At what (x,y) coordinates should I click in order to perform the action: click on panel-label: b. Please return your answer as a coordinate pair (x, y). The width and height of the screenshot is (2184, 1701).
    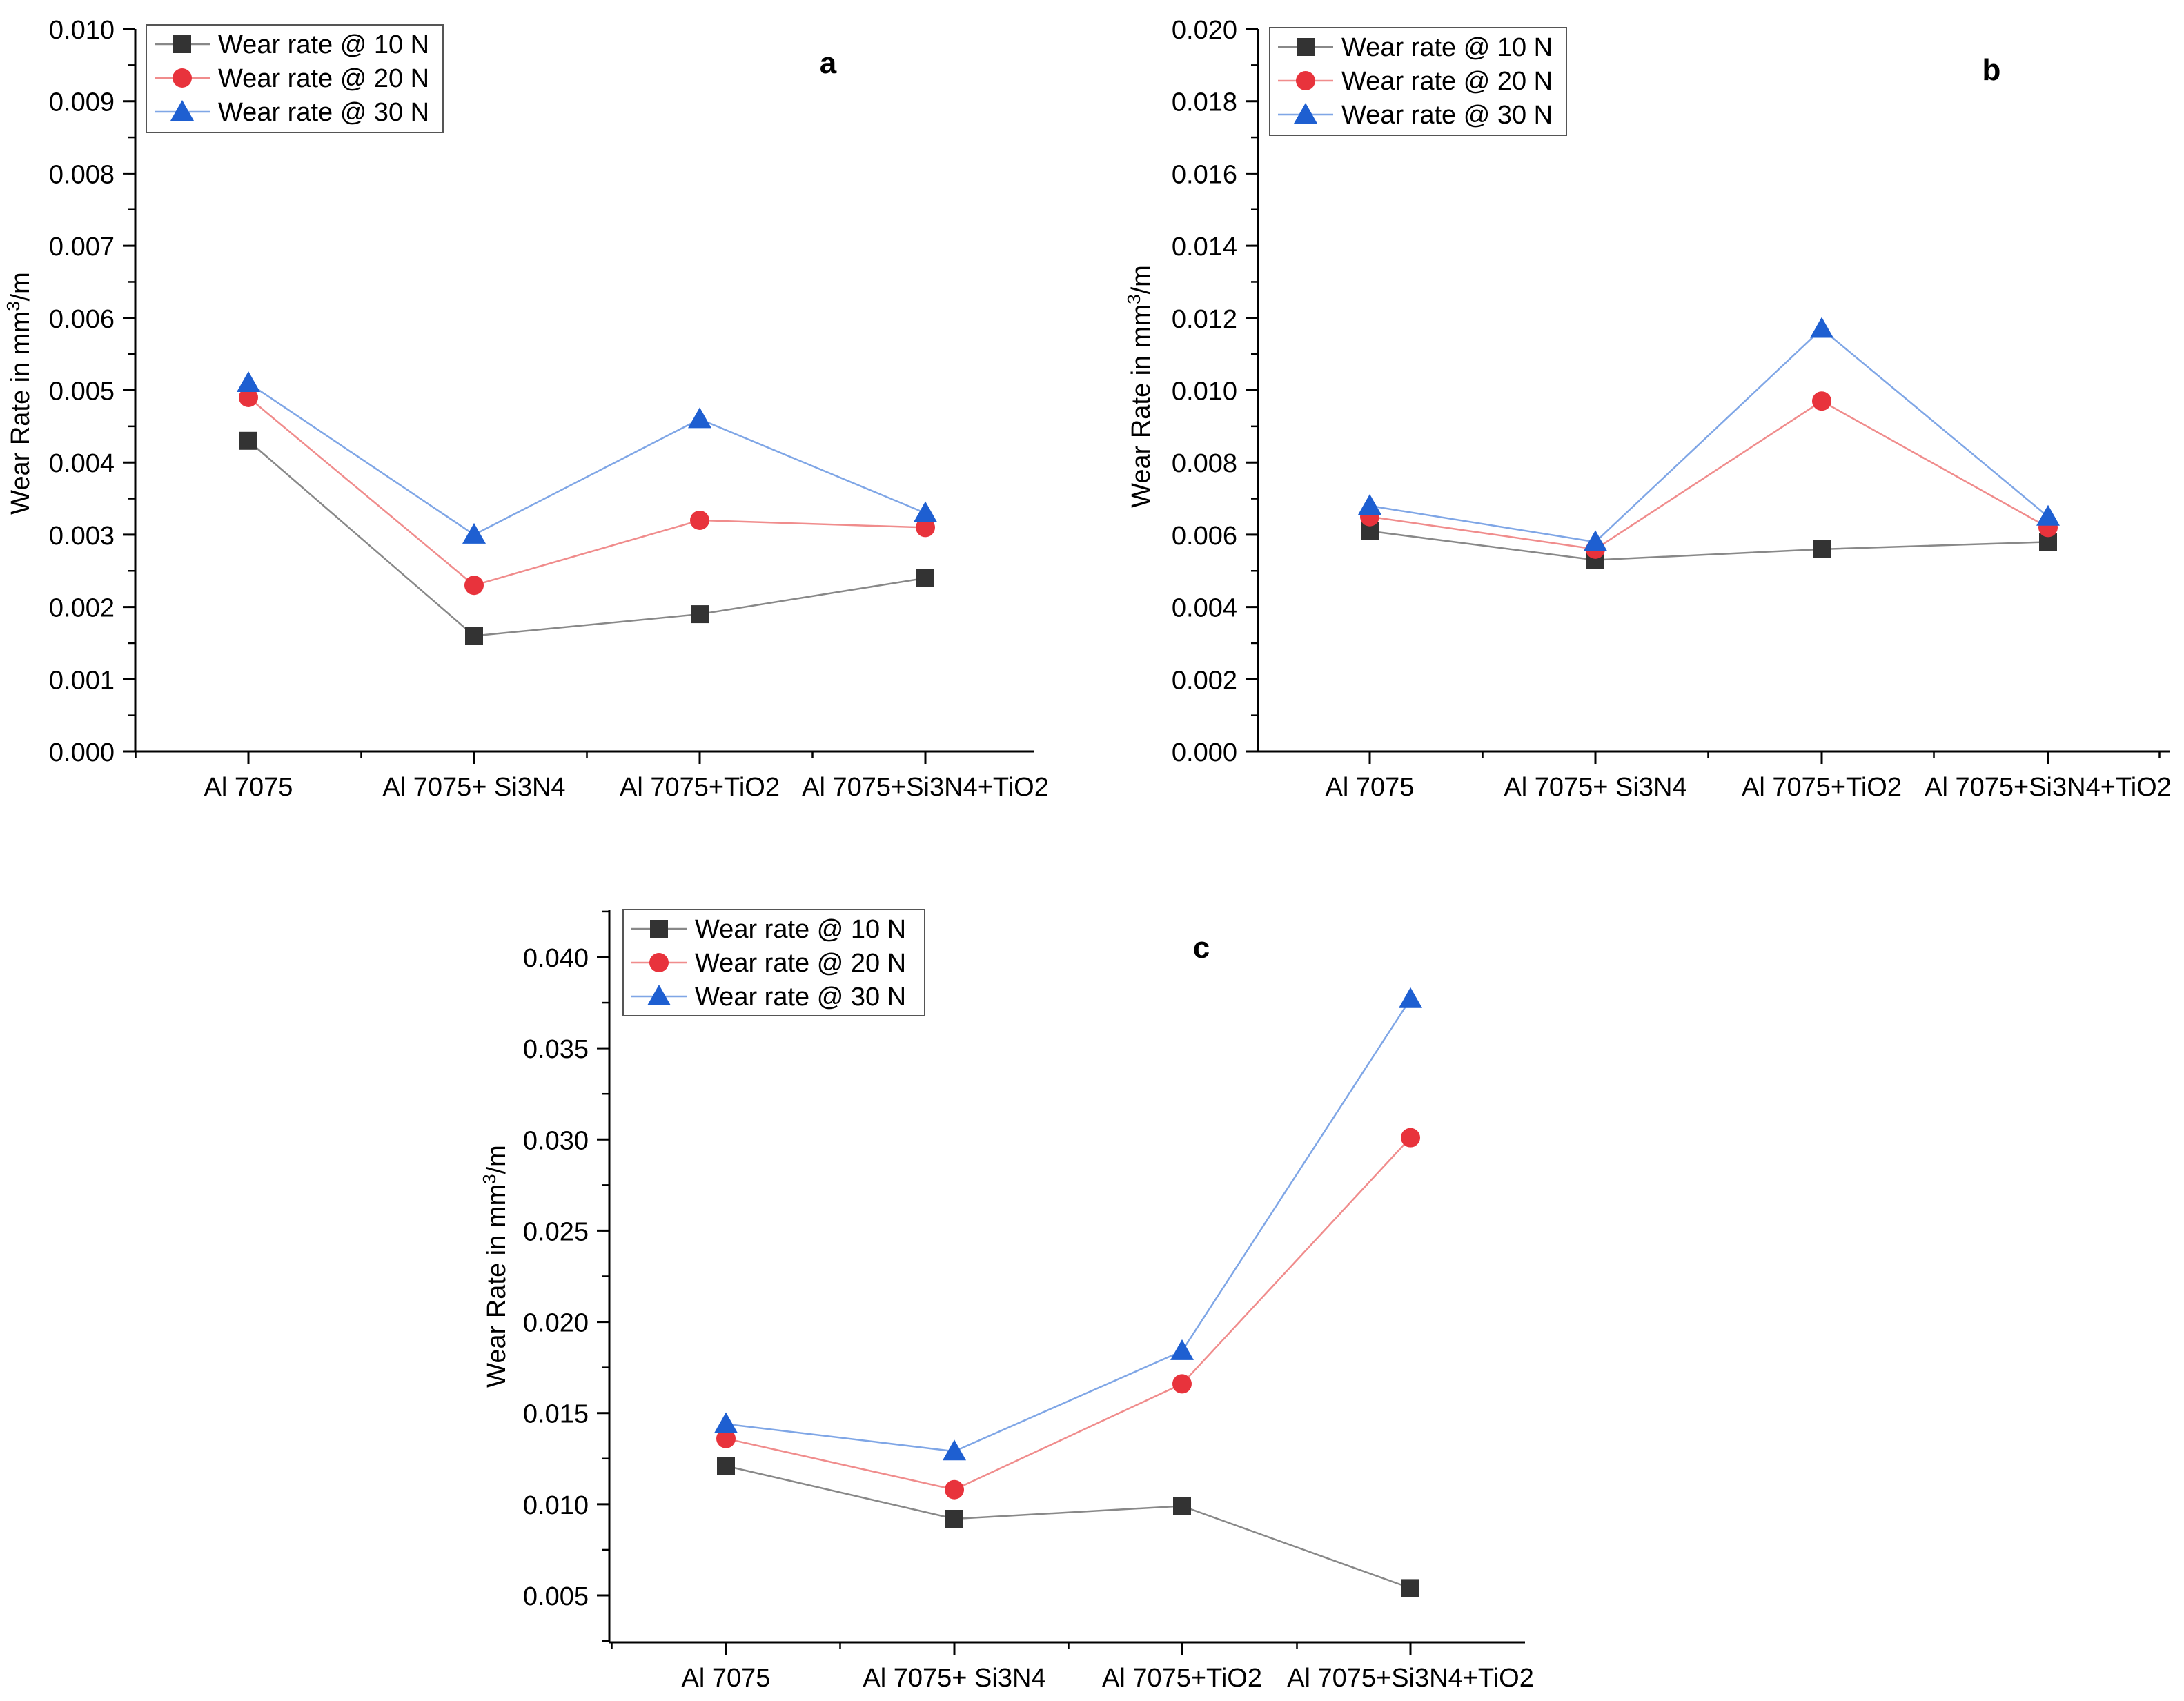
    Looking at the image, I should click on (1992, 70).